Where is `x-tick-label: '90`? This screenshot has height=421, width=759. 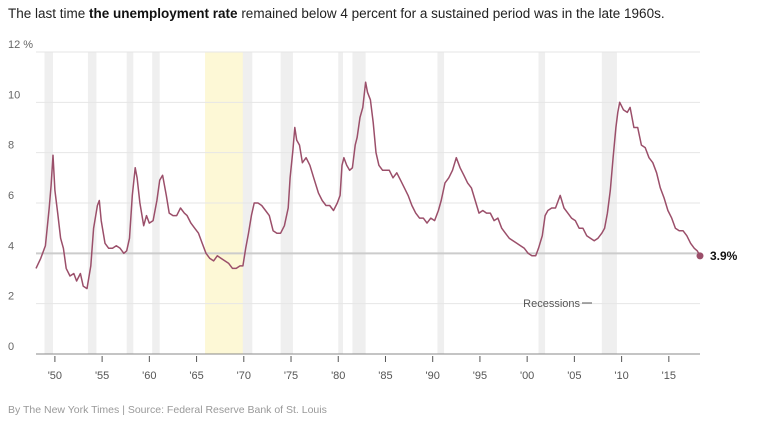 x-tick-label: '90 is located at coordinates (433, 376).